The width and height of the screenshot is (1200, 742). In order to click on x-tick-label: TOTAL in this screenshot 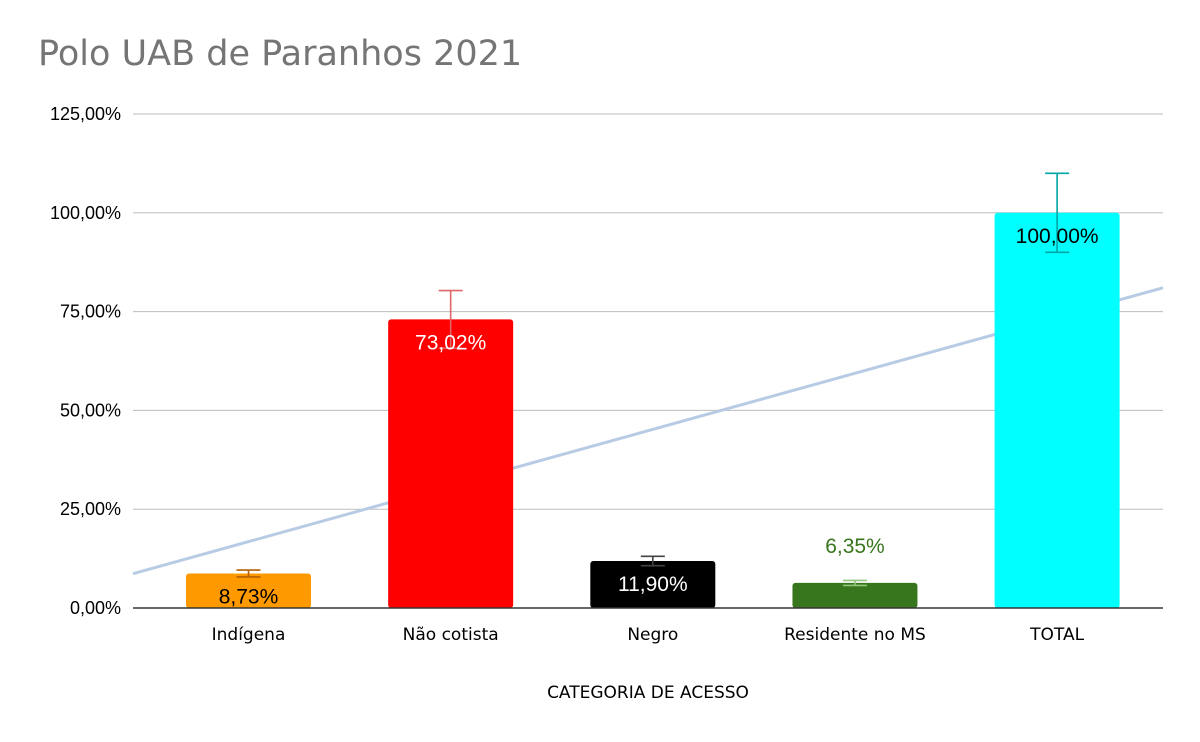, I will do `click(1056, 635)`.